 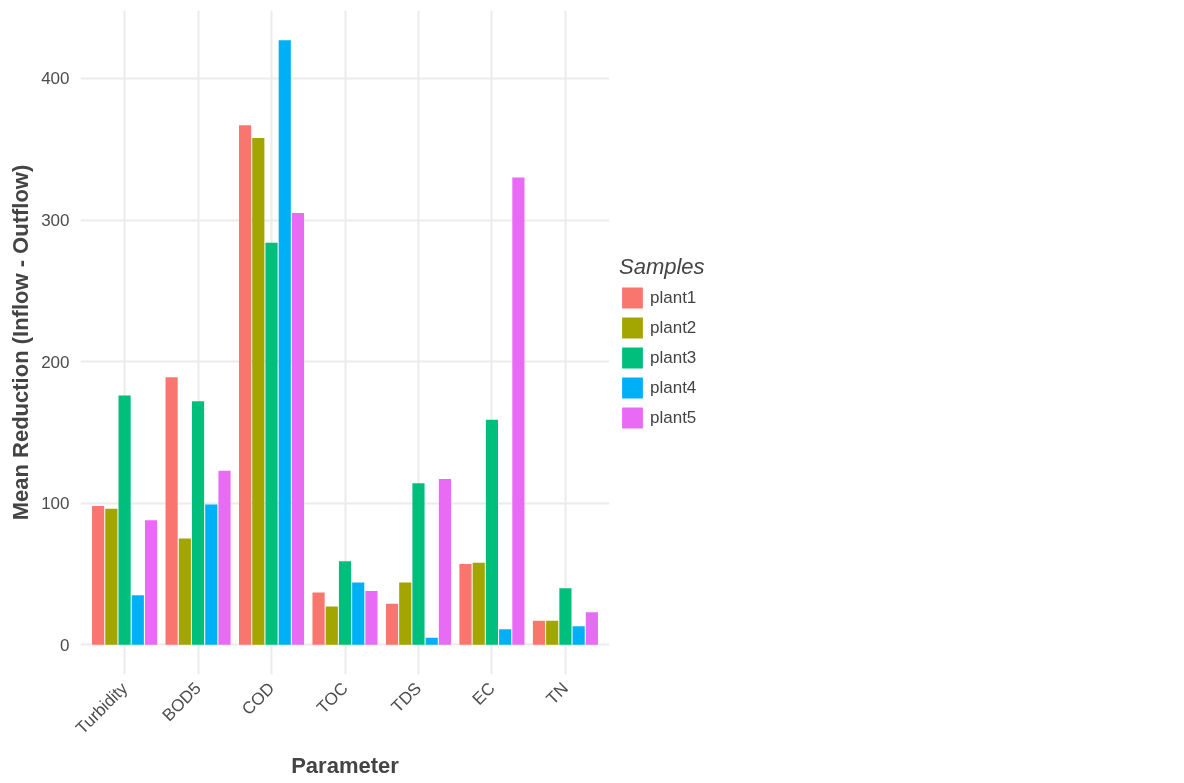 What do you see at coordinates (662, 266) in the screenshot?
I see `legend-title: Samples` at bounding box center [662, 266].